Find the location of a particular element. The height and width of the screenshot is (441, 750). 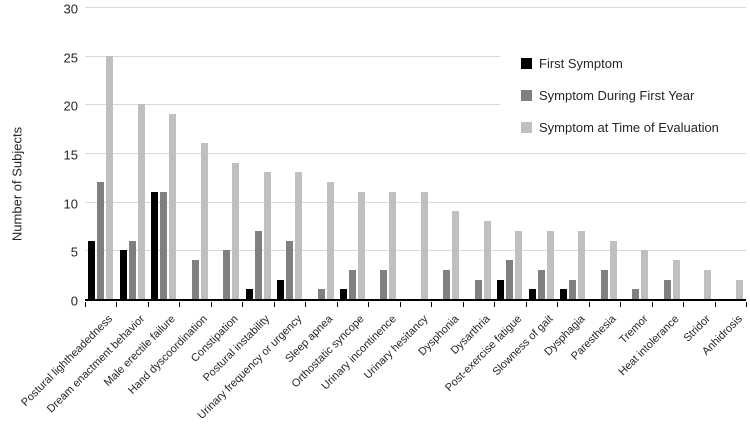

y-tick-label: 25 is located at coordinates (70, 58).